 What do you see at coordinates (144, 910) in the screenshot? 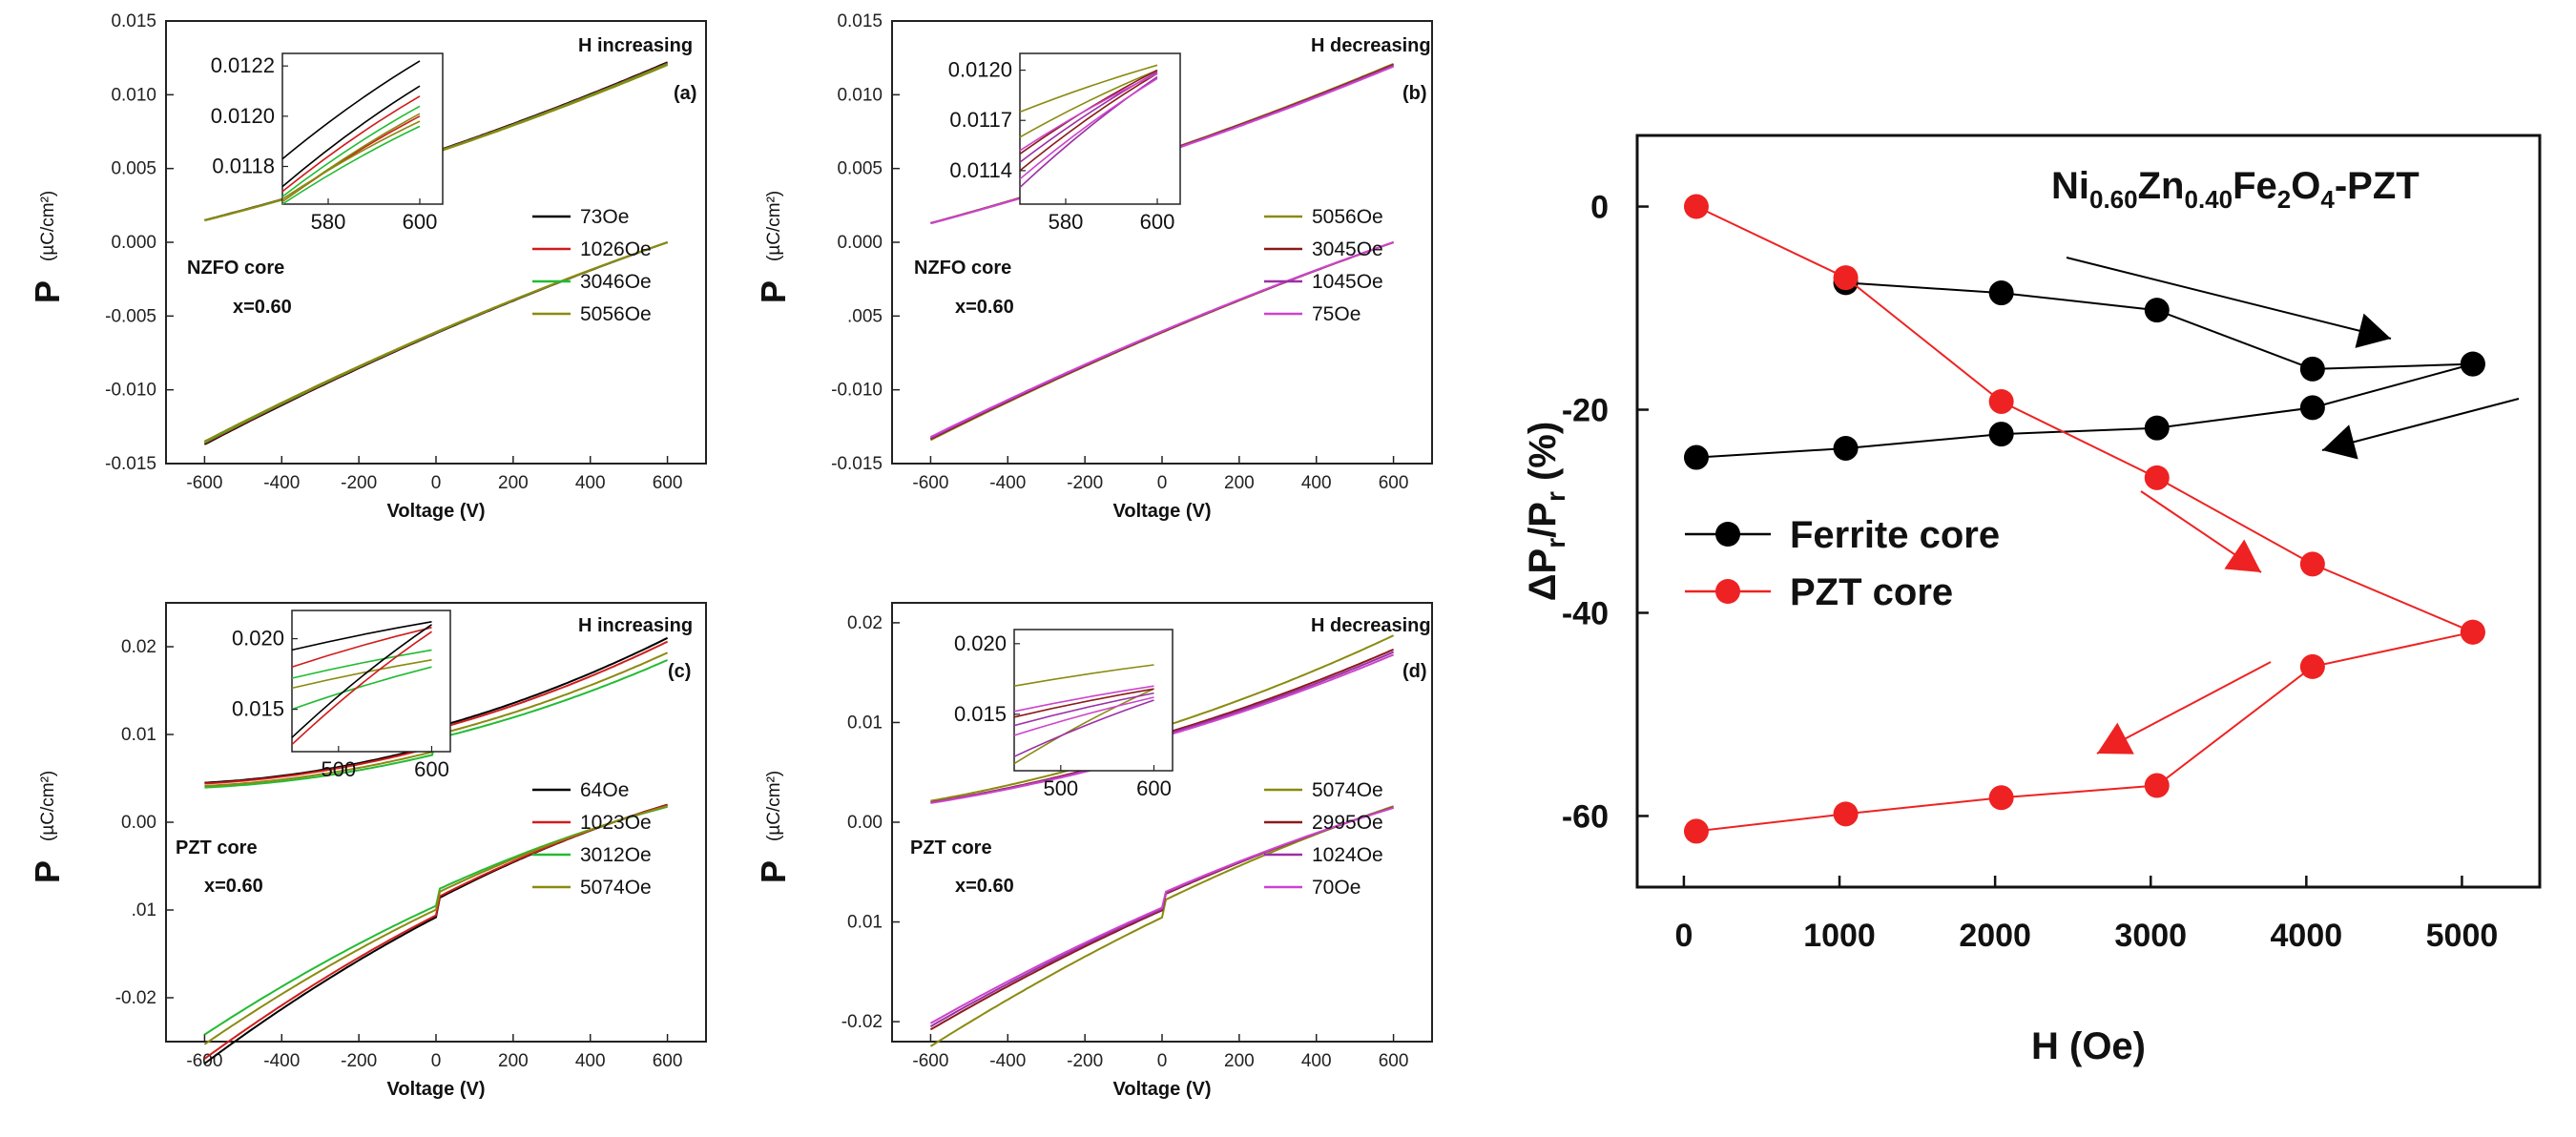
I see `y-tick-label: .01` at bounding box center [144, 910].